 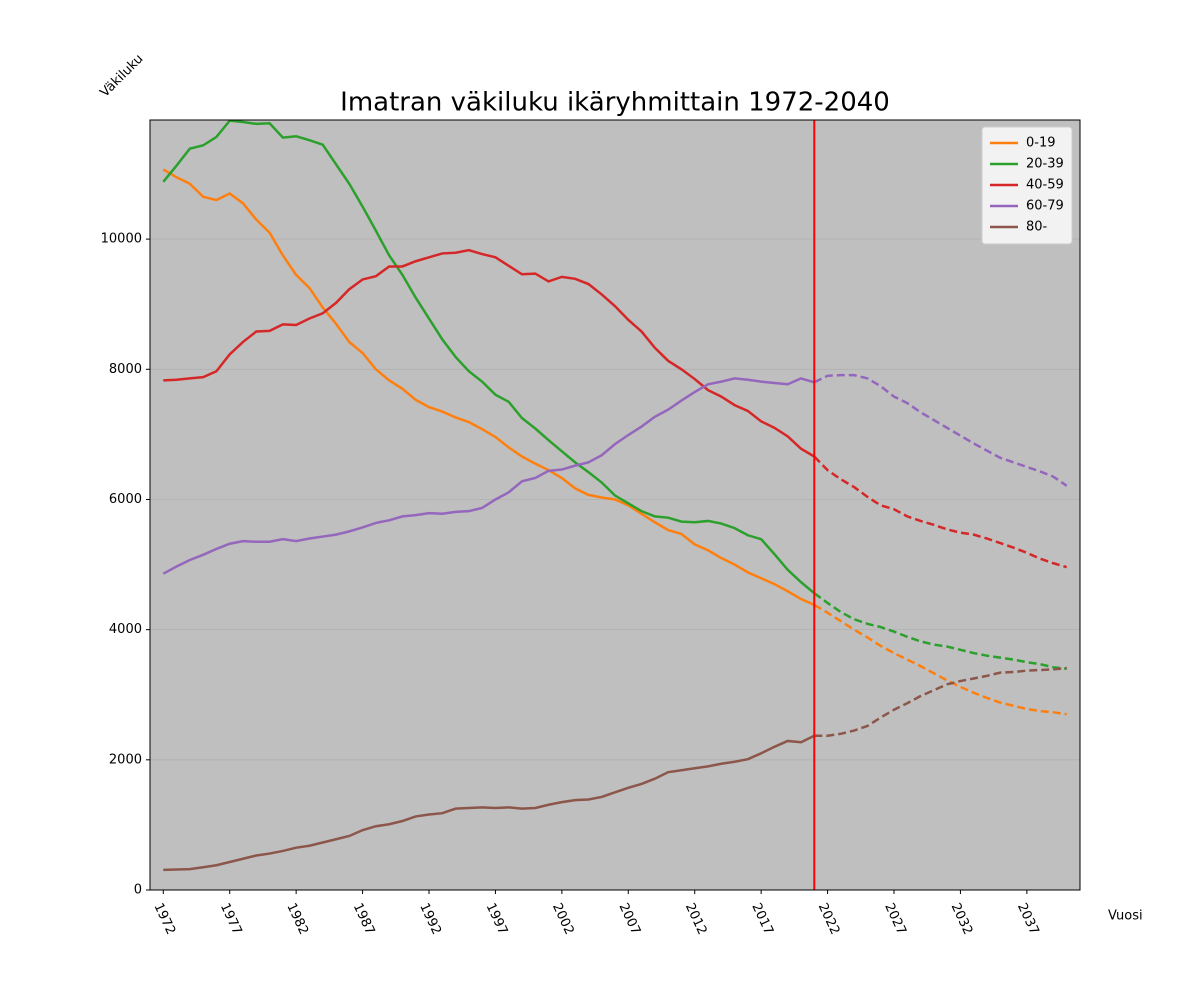 What do you see at coordinates (1125, 916) in the screenshot?
I see `x-axis-label: Vuosi` at bounding box center [1125, 916].